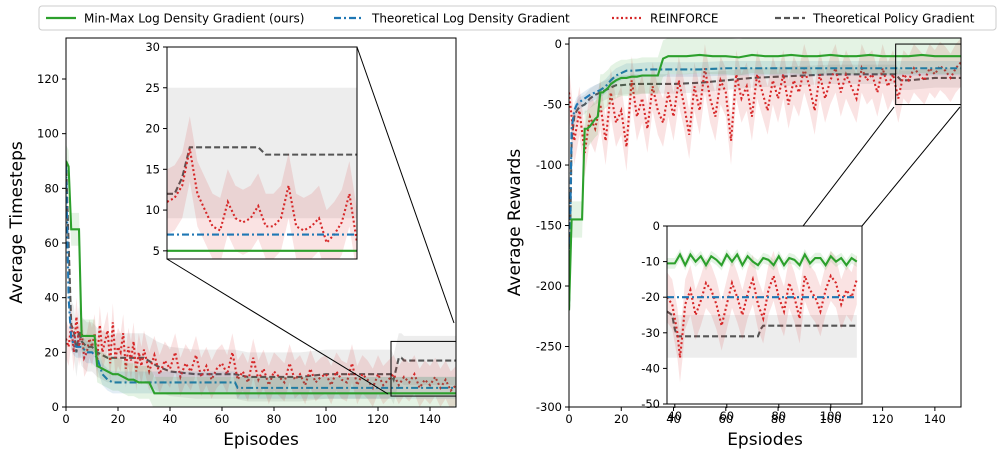 The height and width of the screenshot is (456, 999). I want to click on inset-x-tick-label-2: 80, so click(778, 416).